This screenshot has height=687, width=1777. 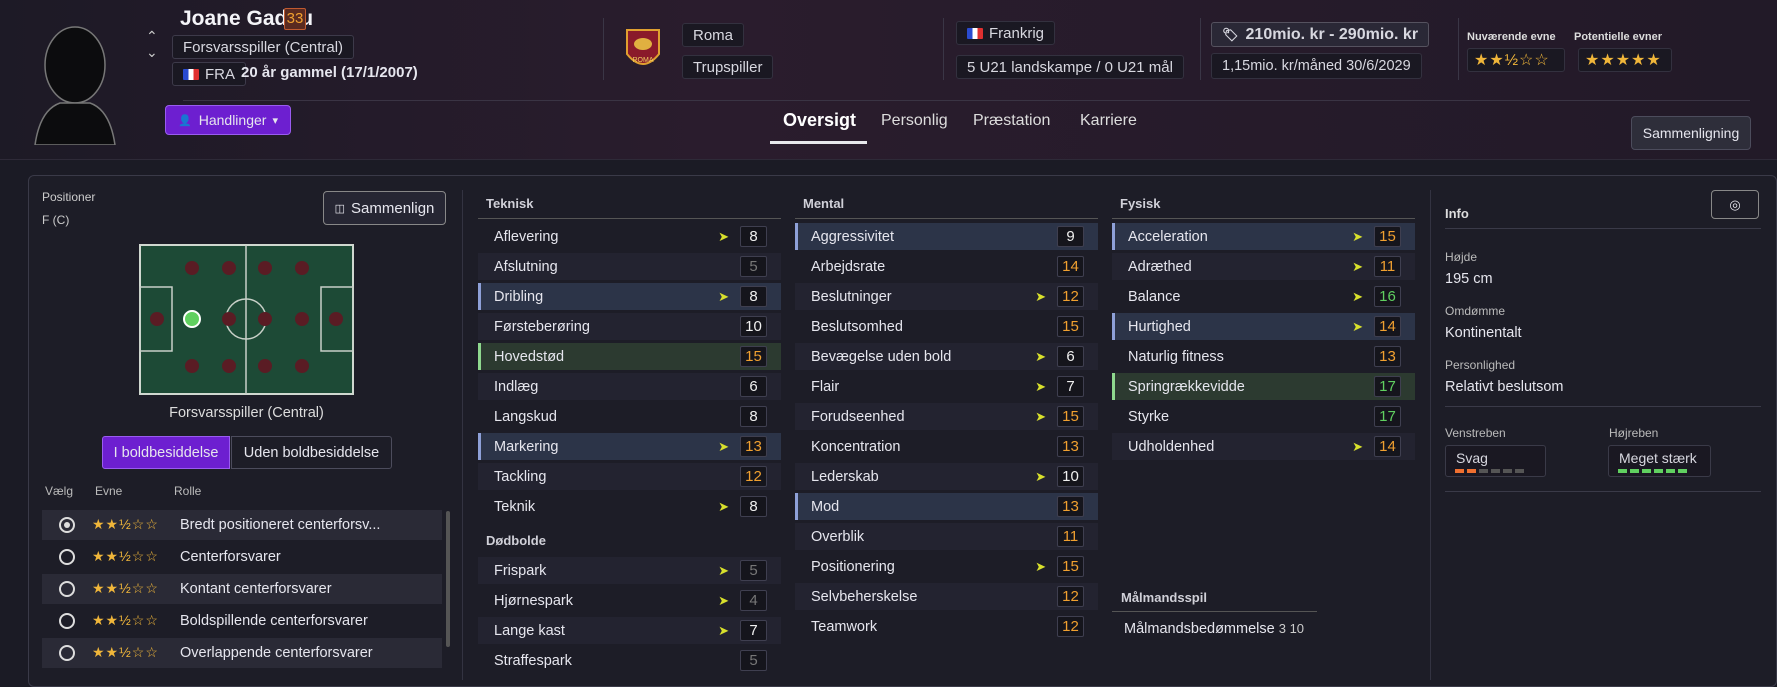 What do you see at coordinates (1164, 597) in the screenshot?
I see `goalkeeping-header: Målmandsspil` at bounding box center [1164, 597].